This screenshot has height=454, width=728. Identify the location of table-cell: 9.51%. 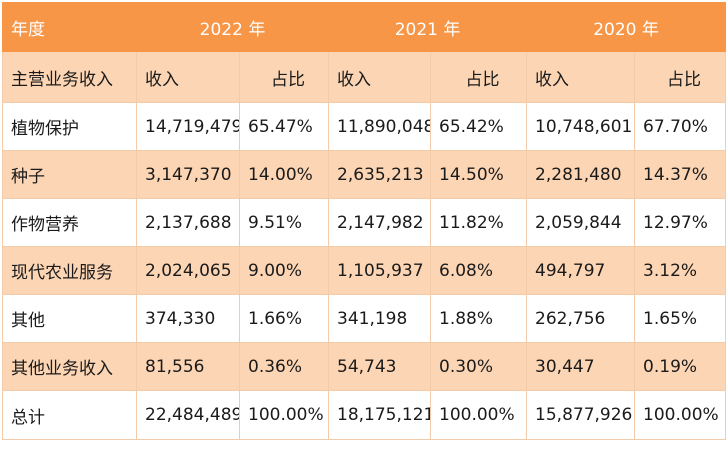
(284, 222).